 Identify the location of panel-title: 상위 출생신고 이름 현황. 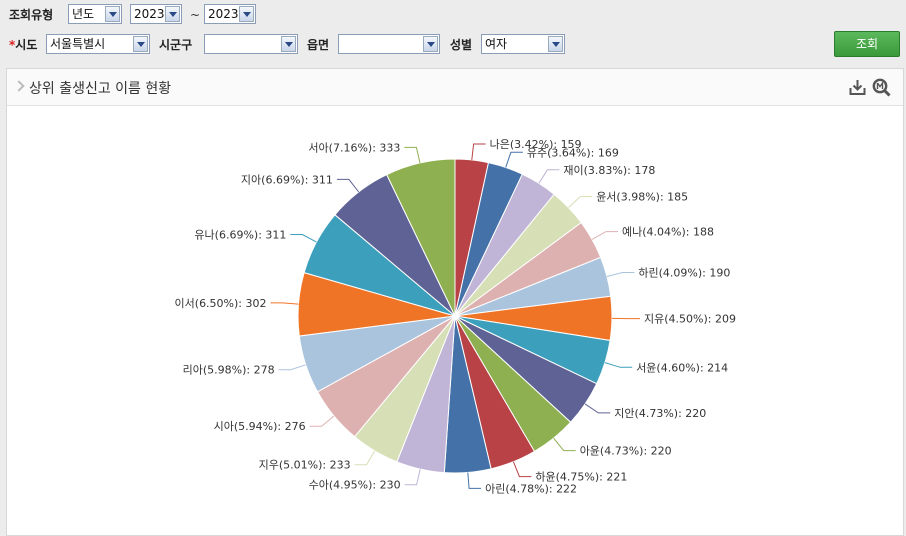
(100, 89).